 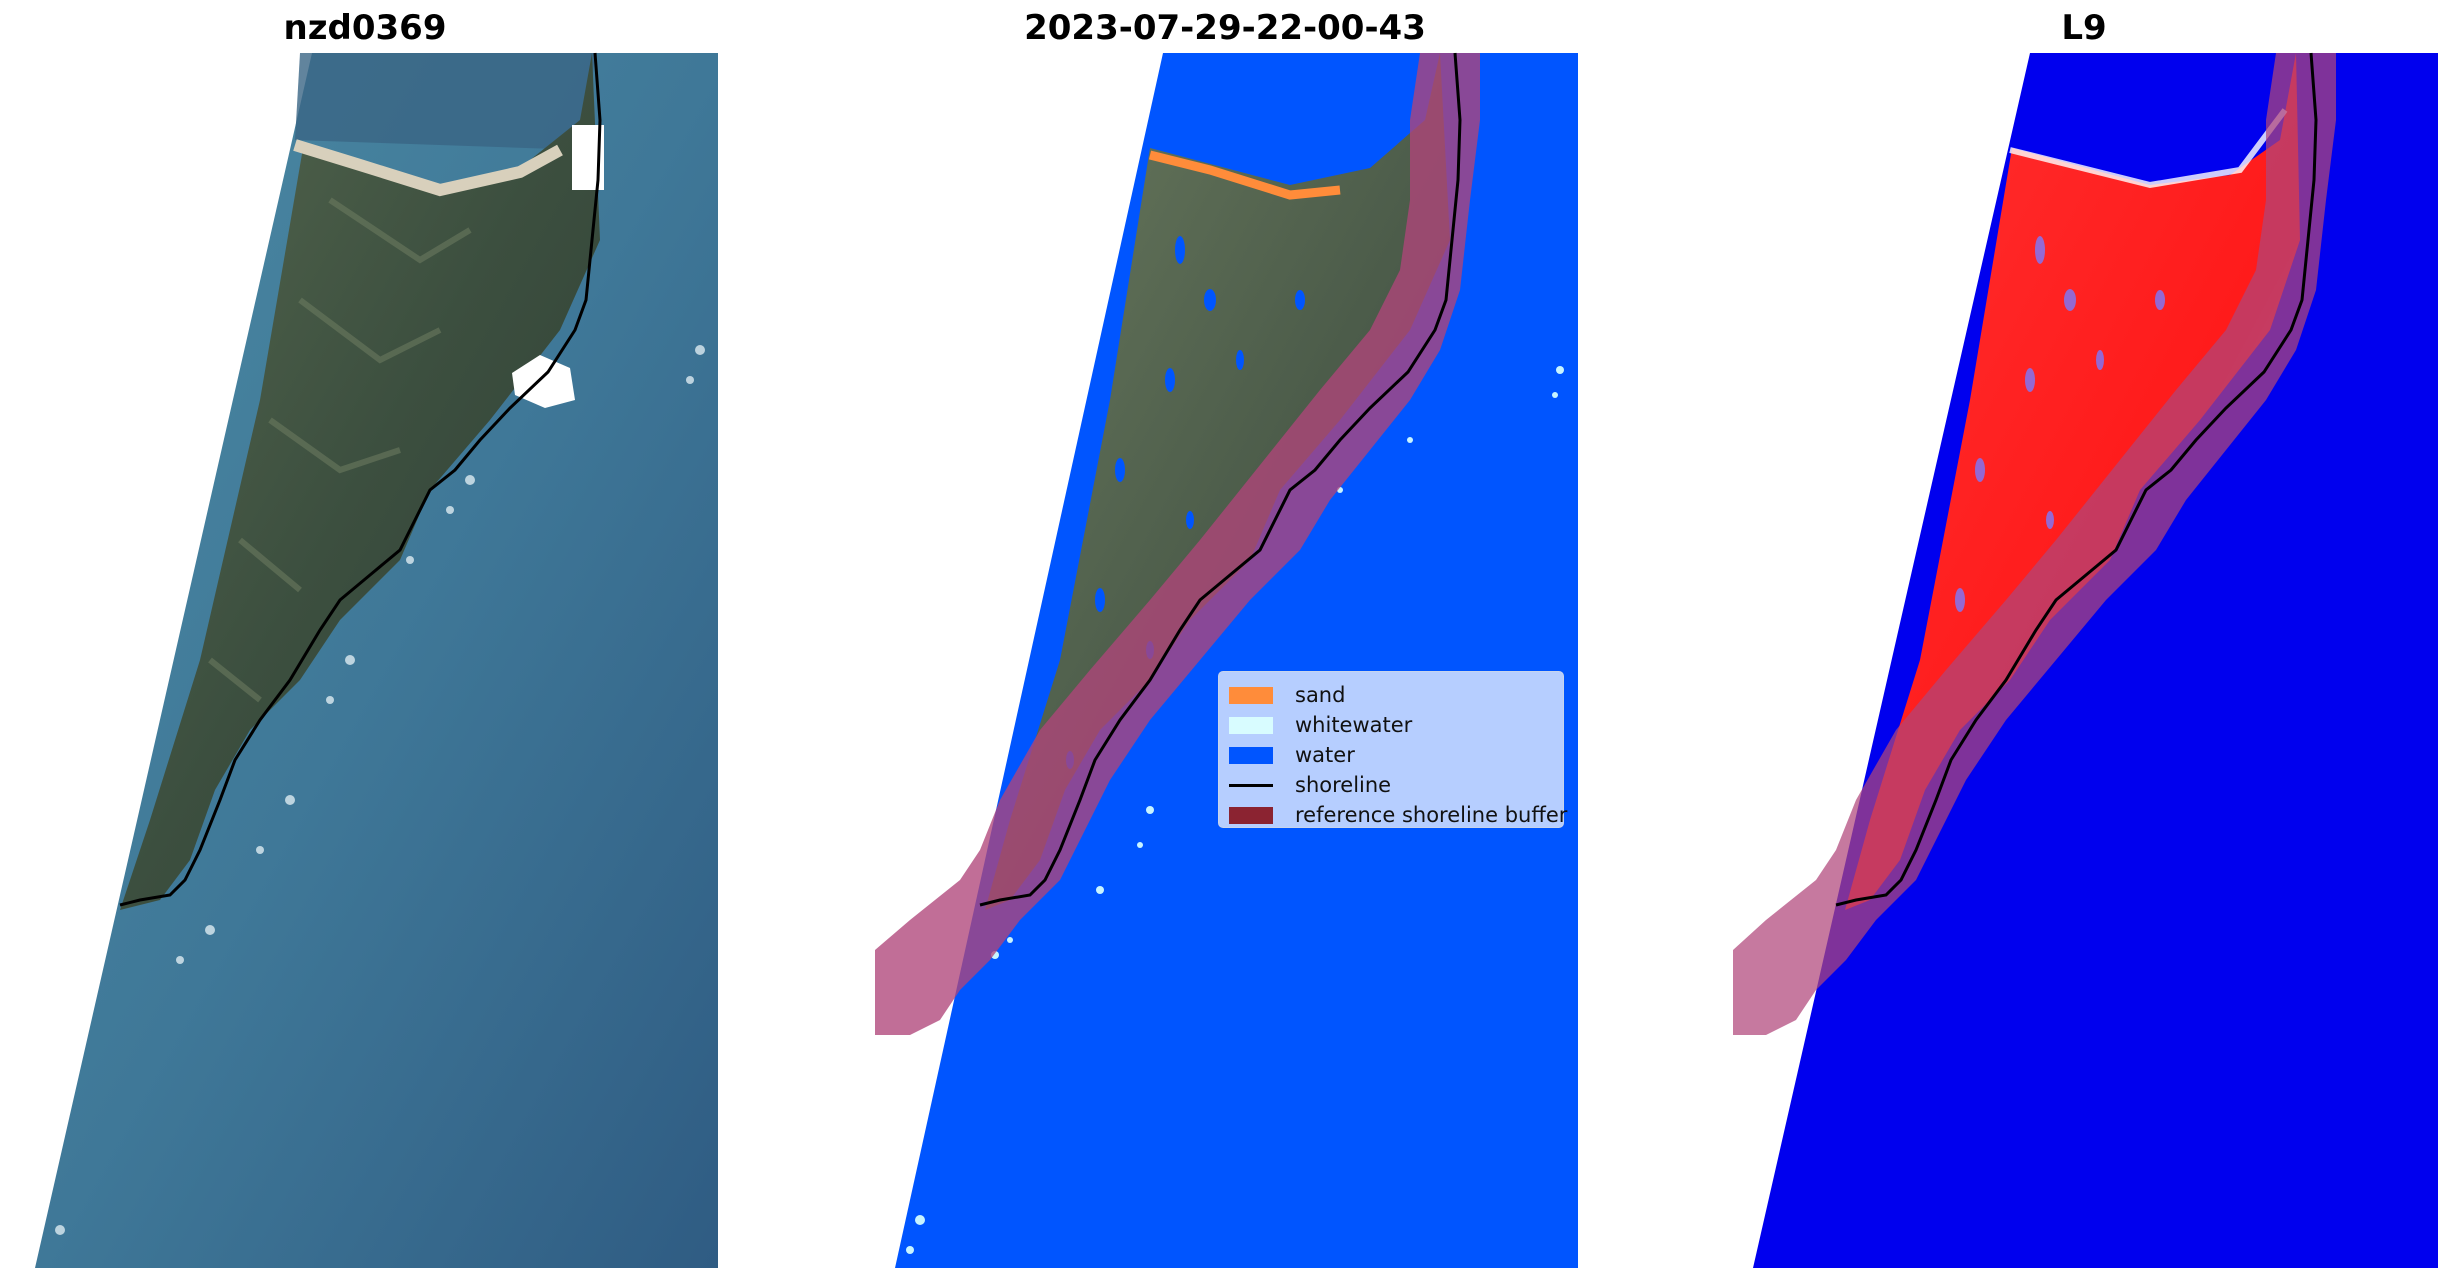 I want to click on legend-label-whitewater: whitewater, so click(x=1354, y=725).